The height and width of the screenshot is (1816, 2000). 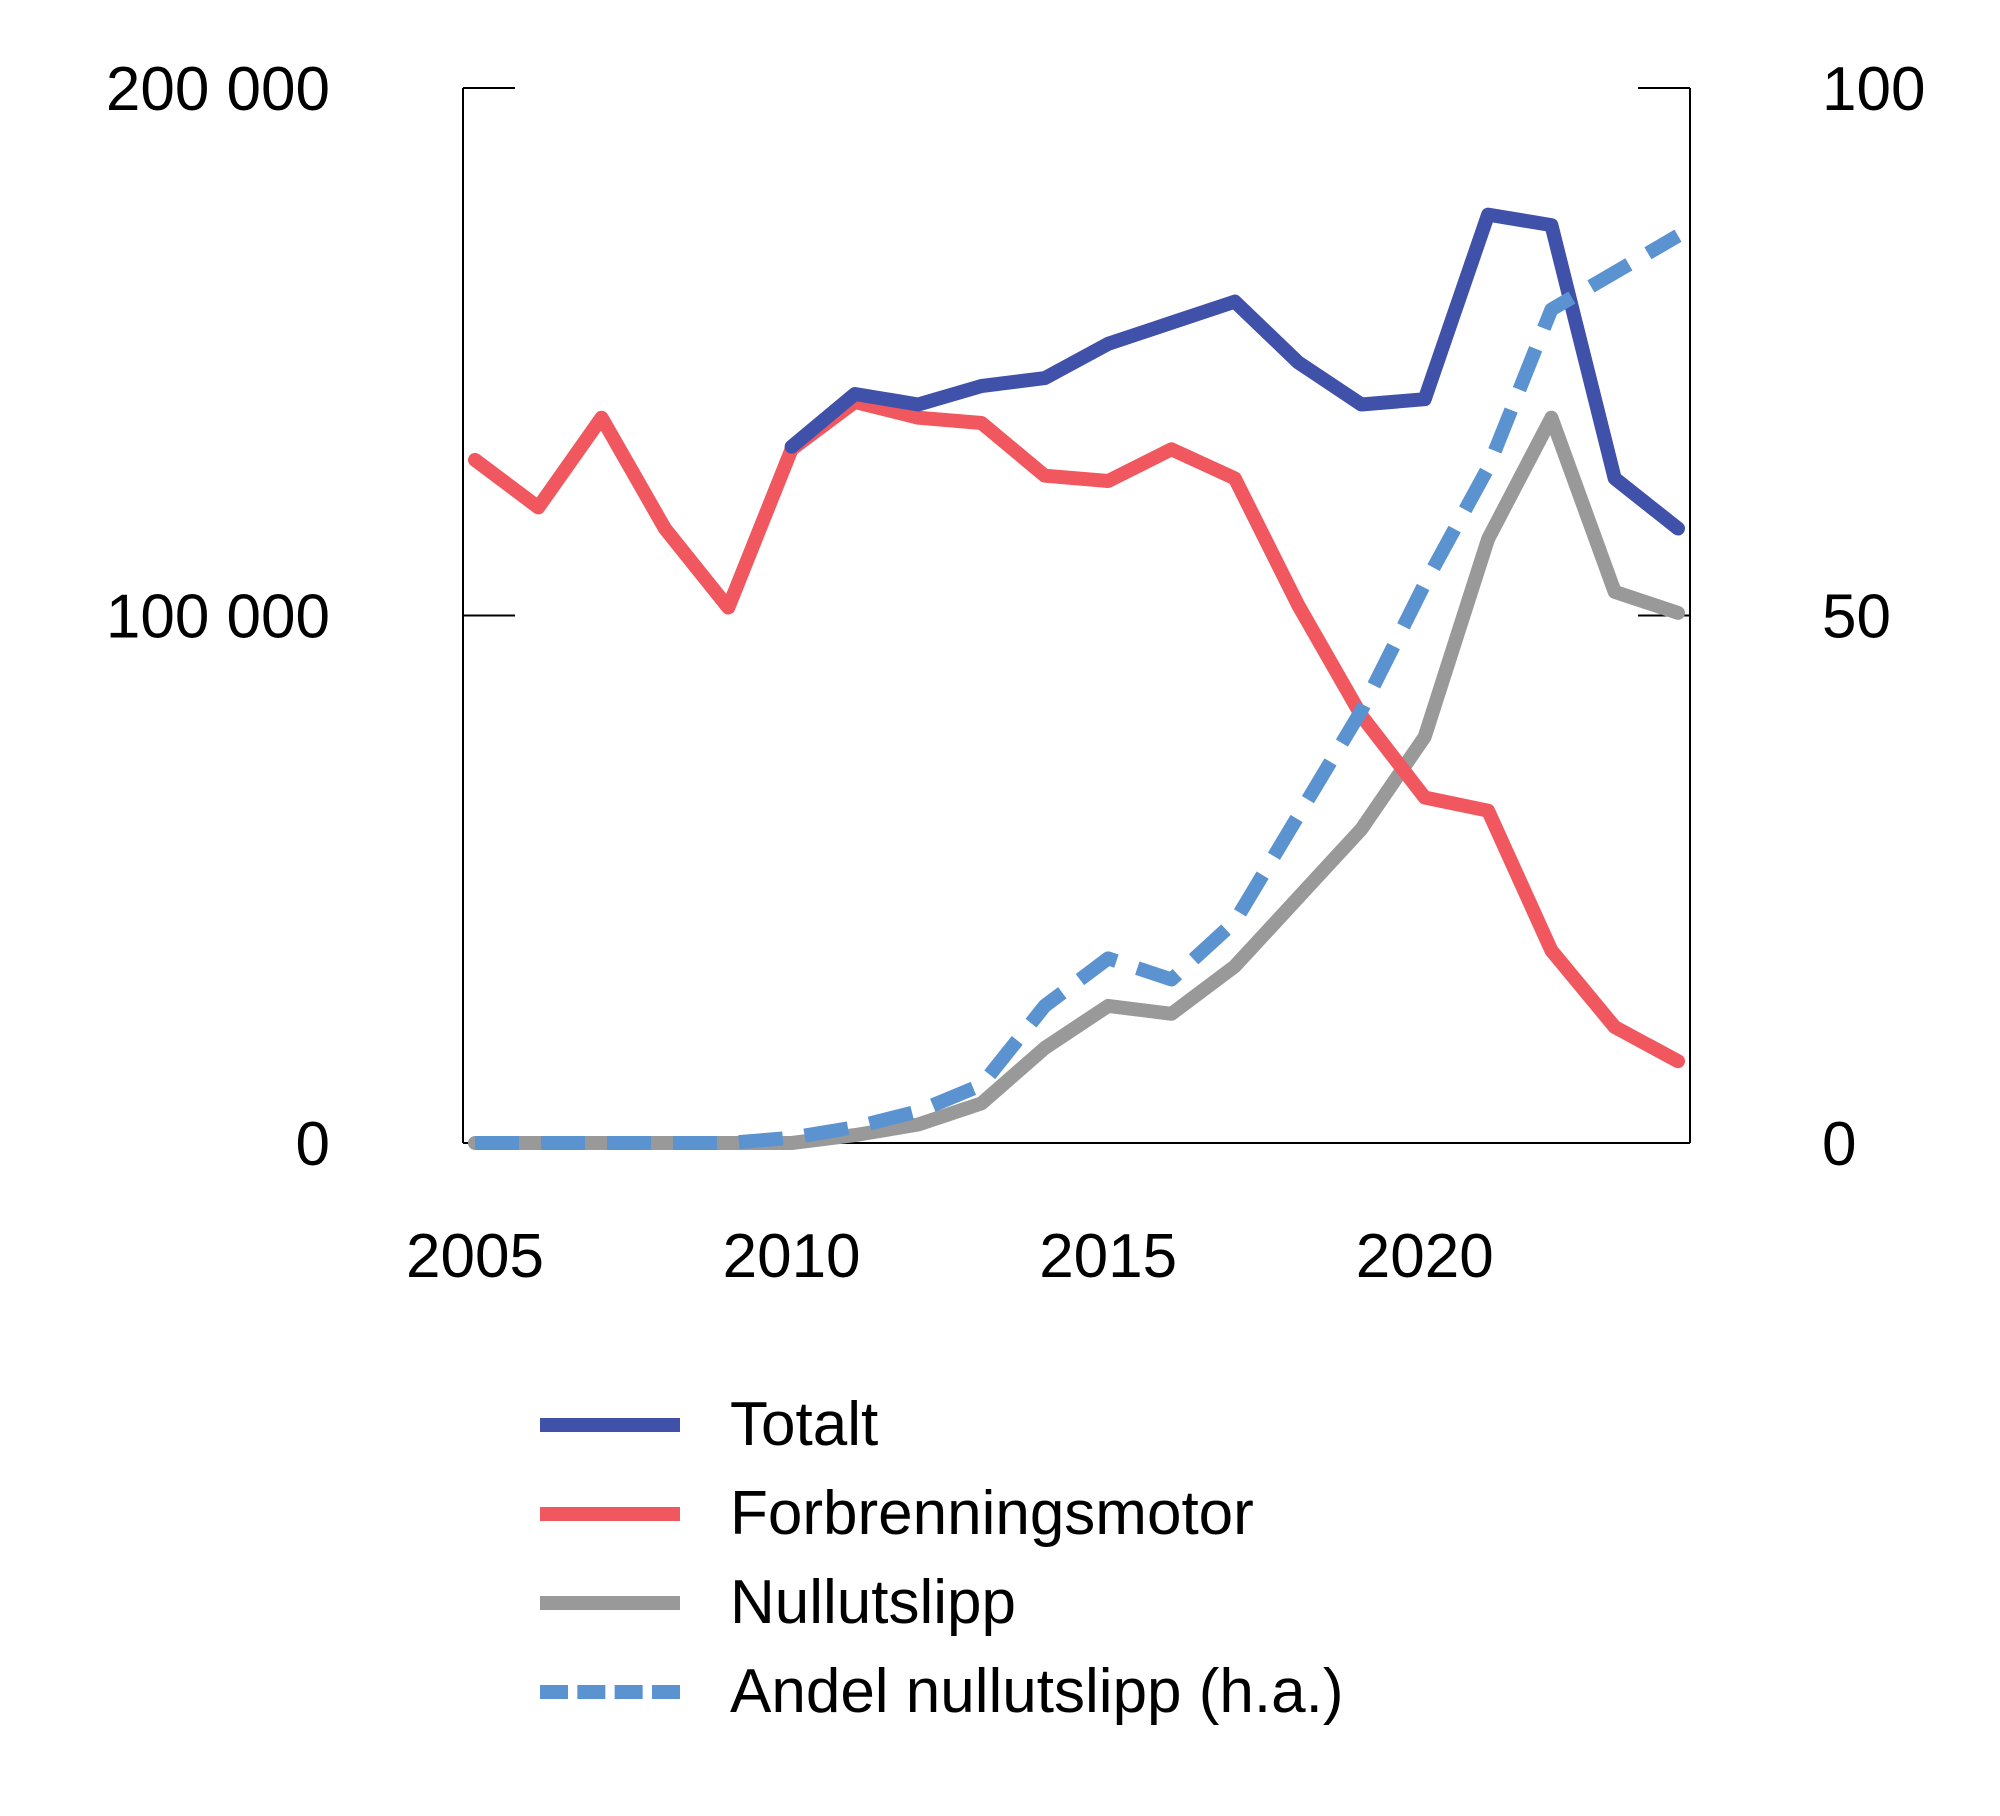 I want to click on legend-item-andel-nullutslipp: Andel nullutslipp (h.a.), so click(x=941, y=1691).